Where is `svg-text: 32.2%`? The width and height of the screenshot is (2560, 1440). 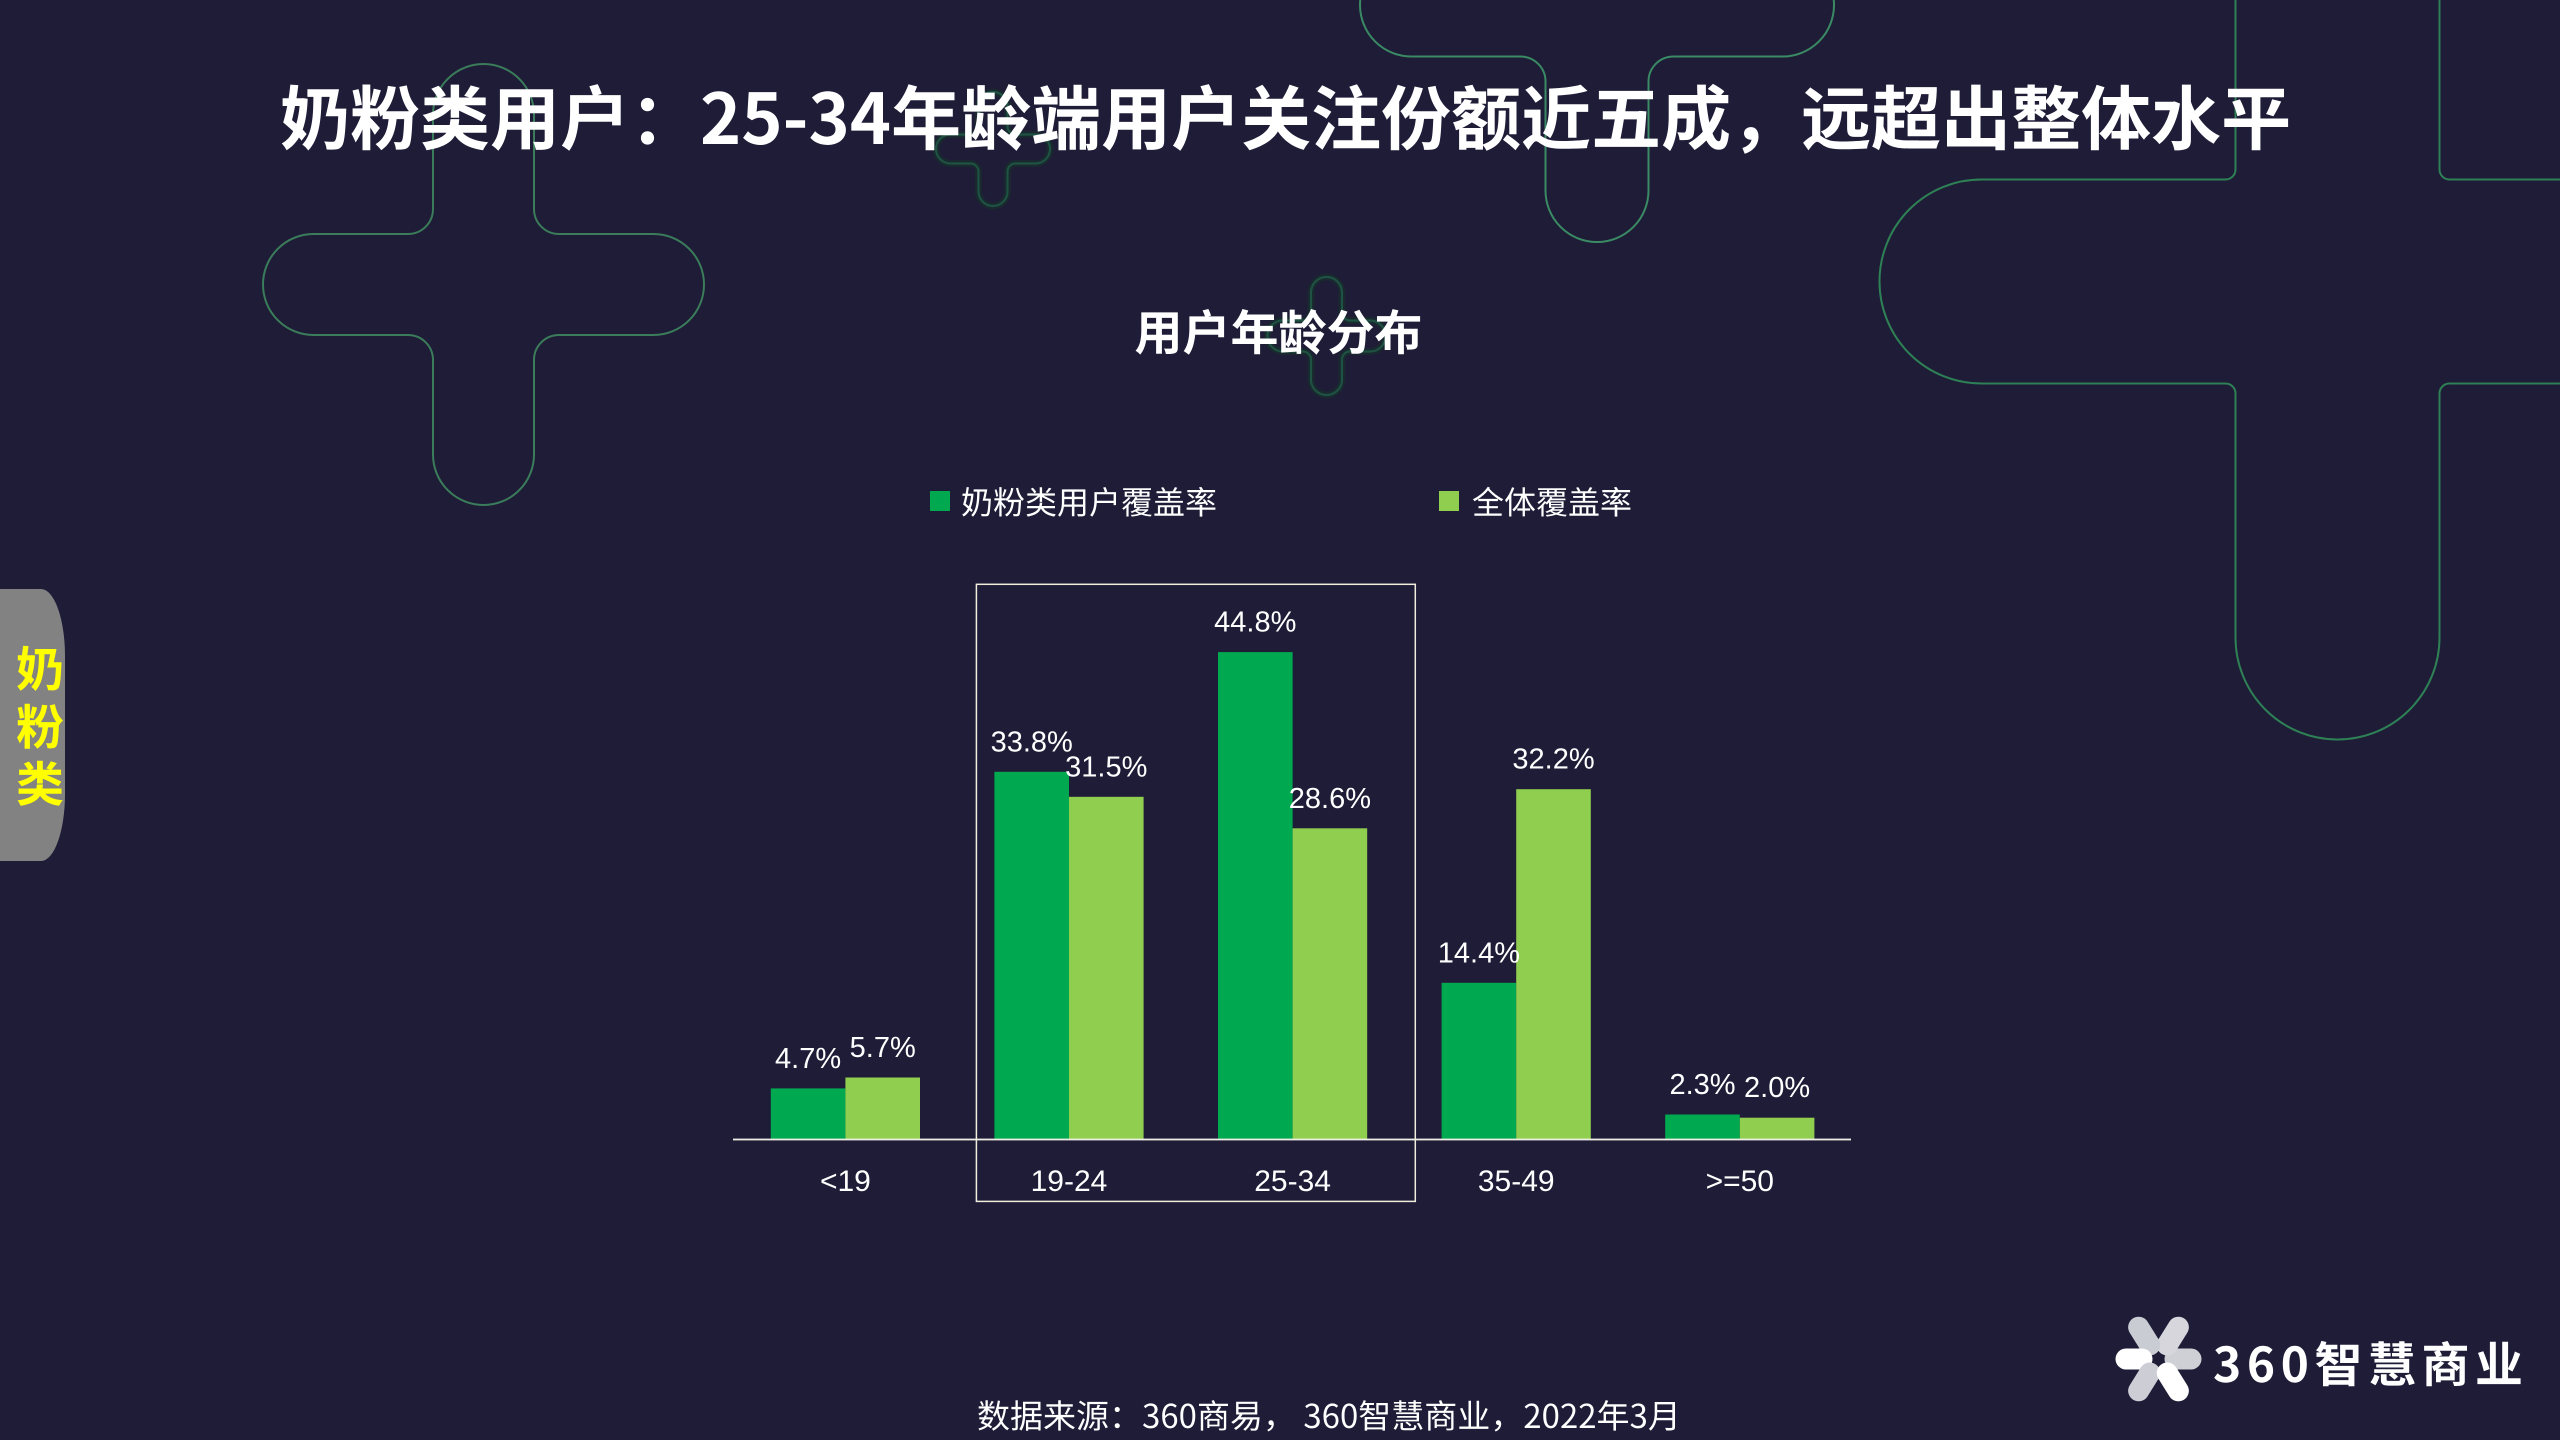
svg-text: 32.2% is located at coordinates (1553, 760).